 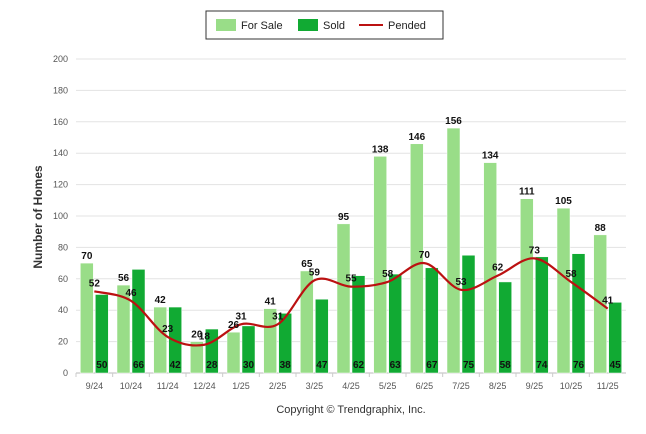 What do you see at coordinates (60, 216) in the screenshot?
I see `y-tick-label: 100` at bounding box center [60, 216].